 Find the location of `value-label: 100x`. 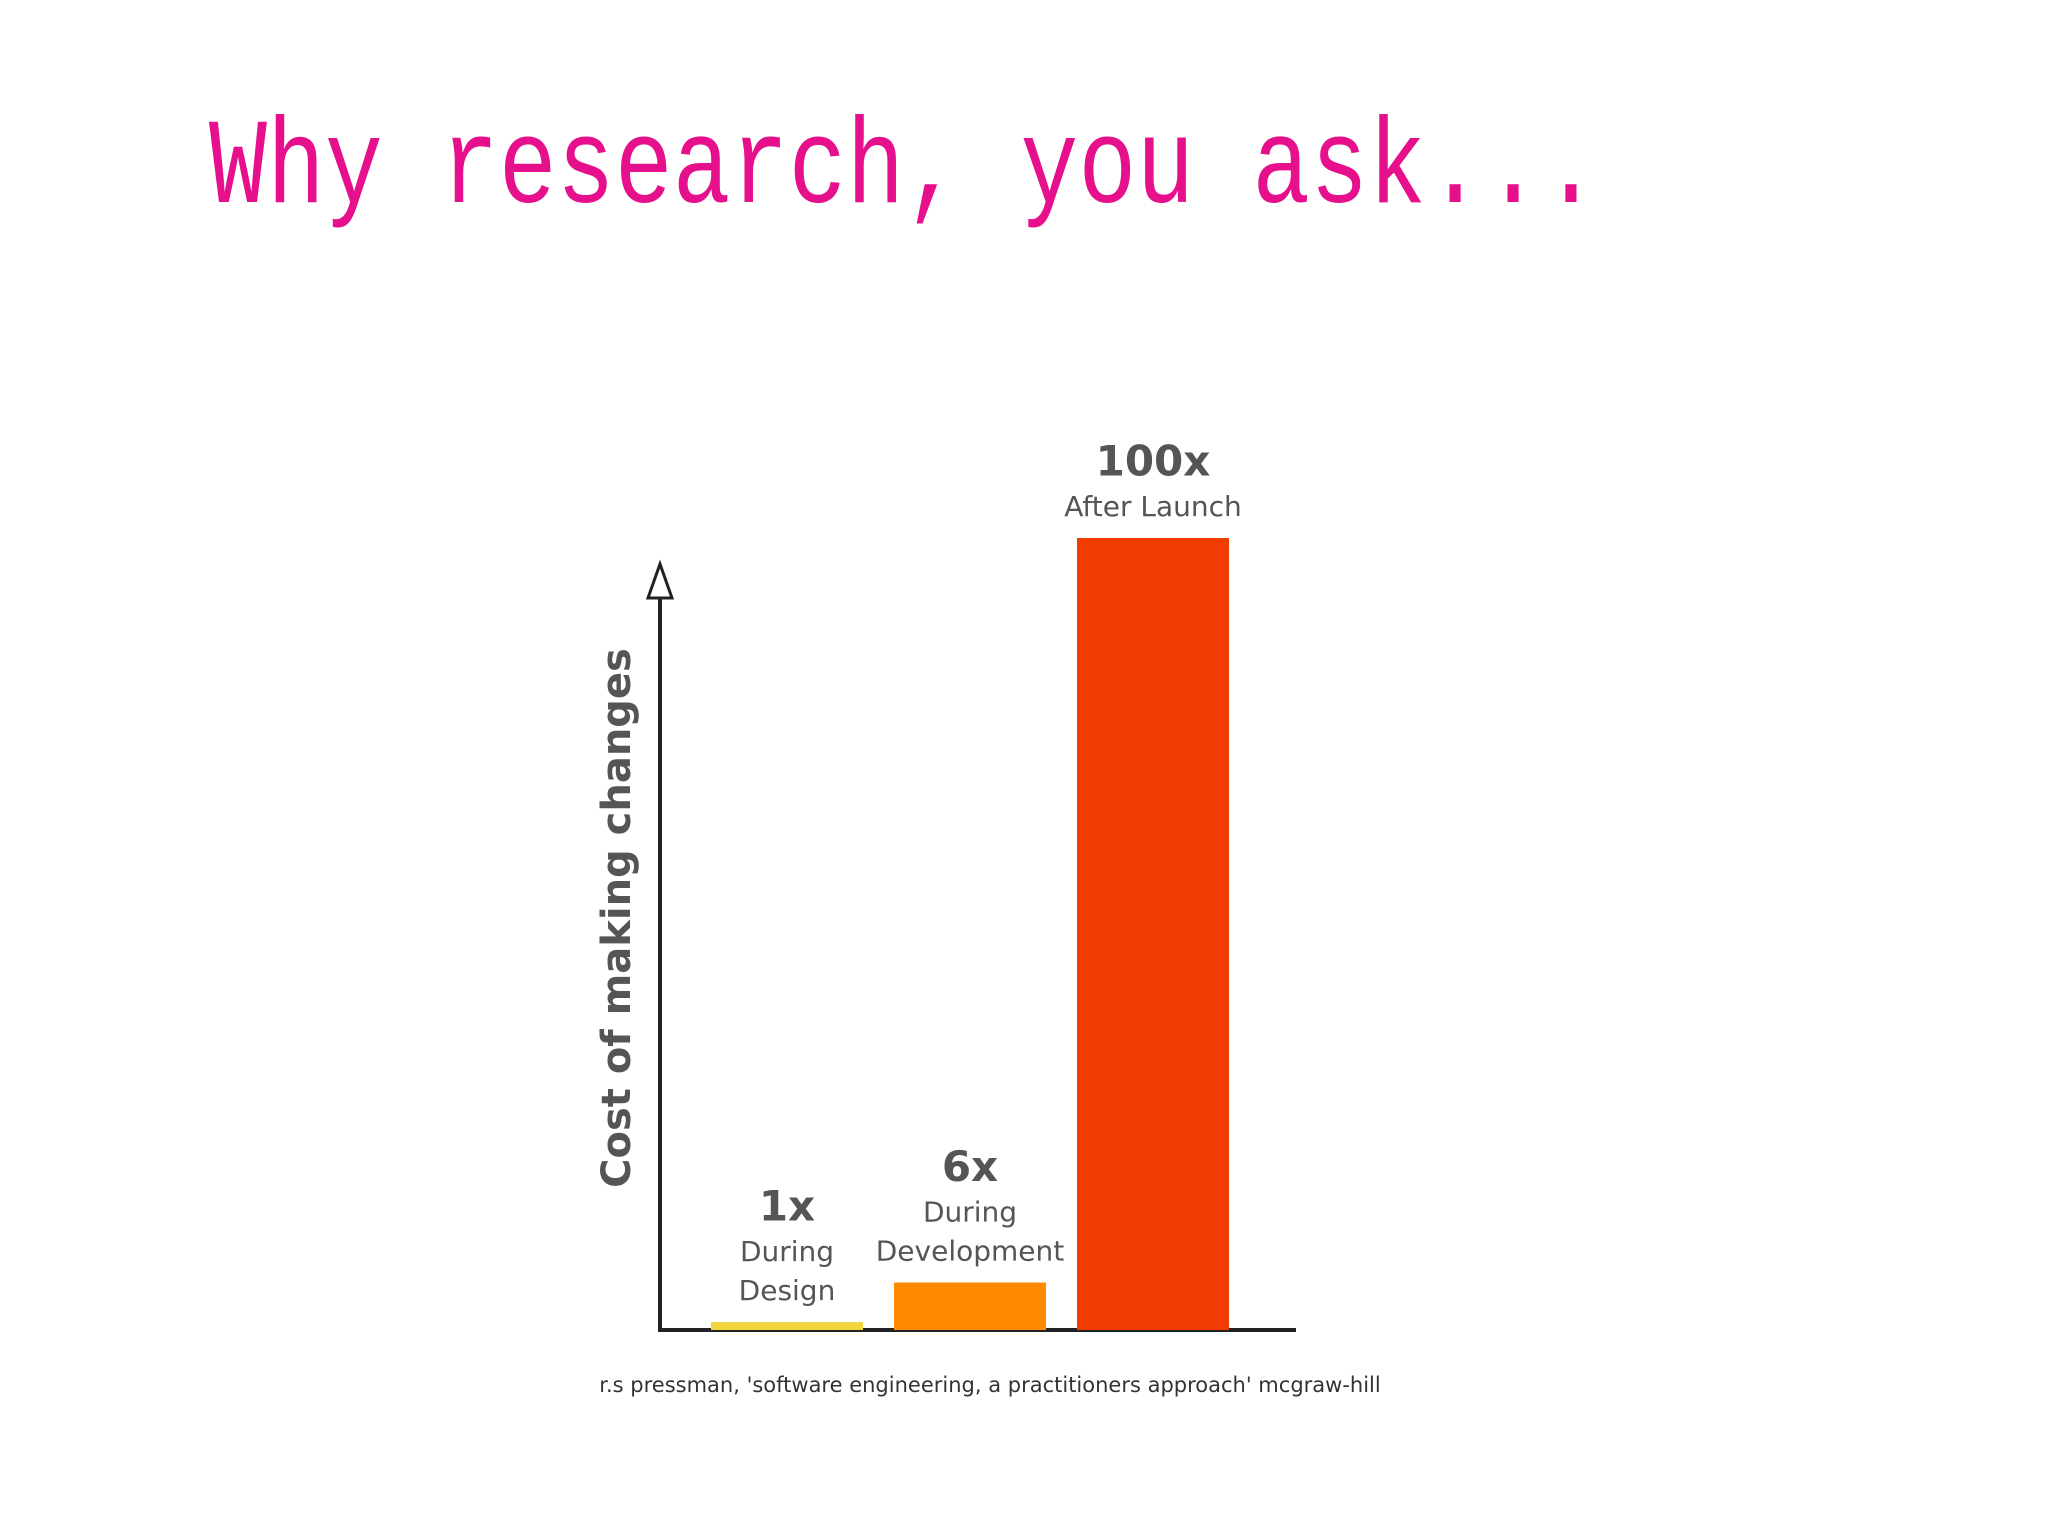

value-label: 100x is located at coordinates (1153, 461).